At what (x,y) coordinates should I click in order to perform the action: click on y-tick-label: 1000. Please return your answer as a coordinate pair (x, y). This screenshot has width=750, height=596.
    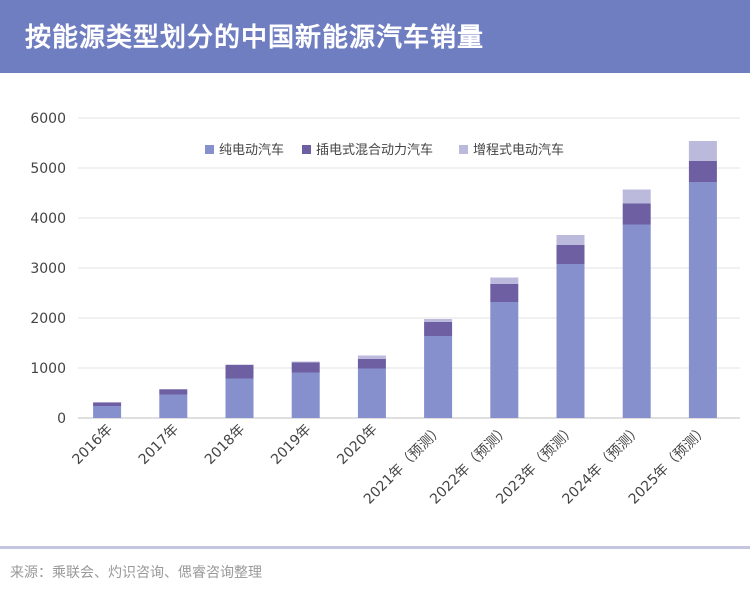
    Looking at the image, I should click on (48, 369).